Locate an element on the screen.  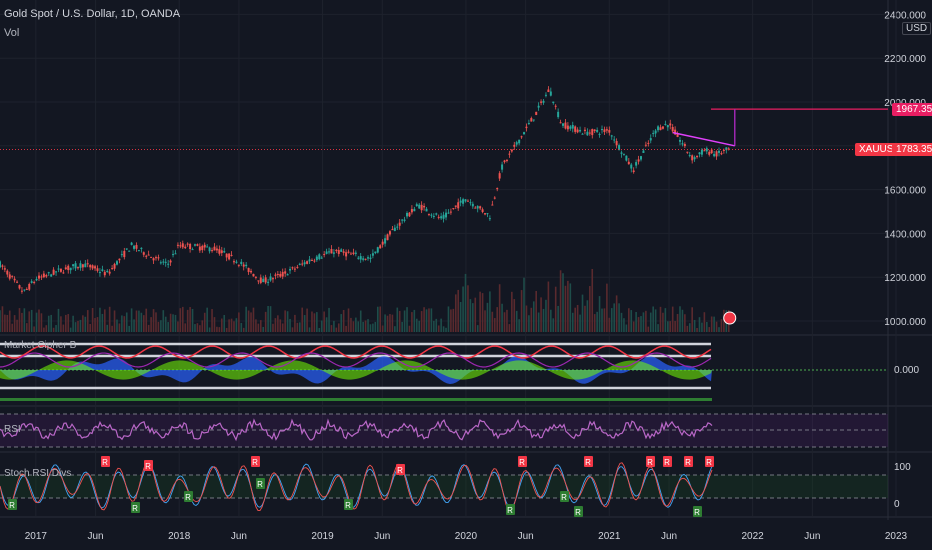
y-tick-label: 2200.000 is located at coordinates (905, 59).